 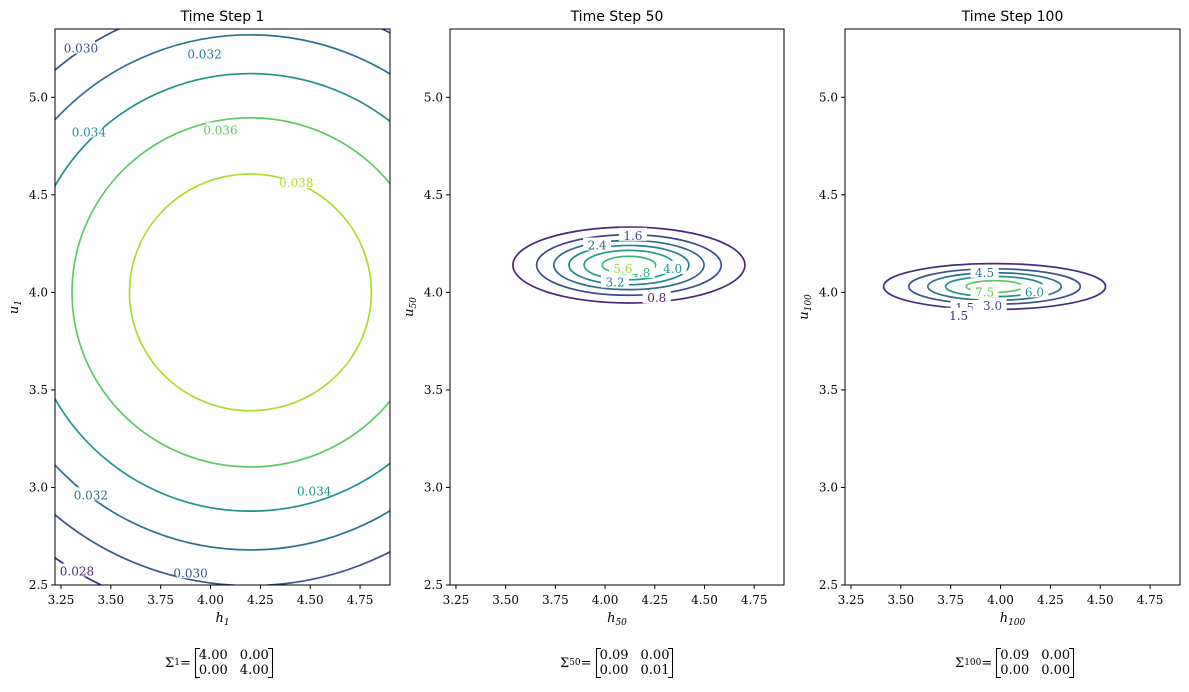 What do you see at coordinates (1013, 619) in the screenshot?
I see `x-axis-label: h100` at bounding box center [1013, 619].